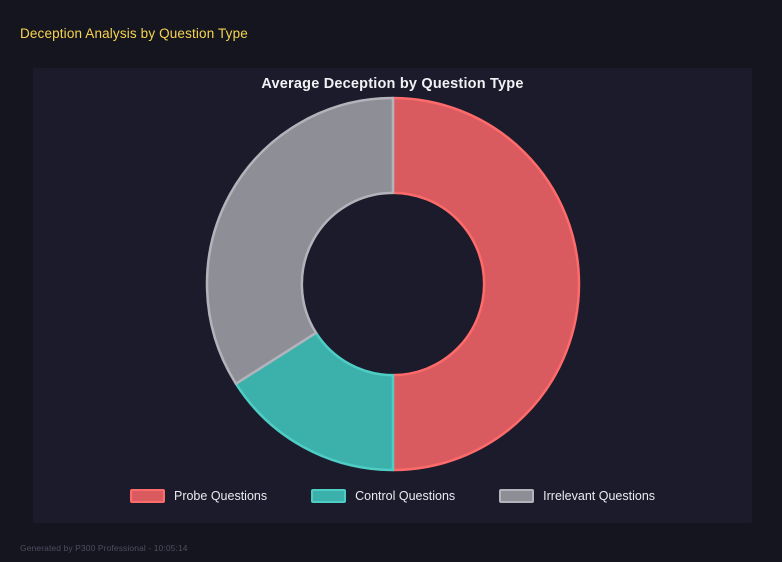 This screenshot has height=562, width=782. I want to click on legend-item-irrelevant-questions: Irrelevant Questions, so click(577, 496).